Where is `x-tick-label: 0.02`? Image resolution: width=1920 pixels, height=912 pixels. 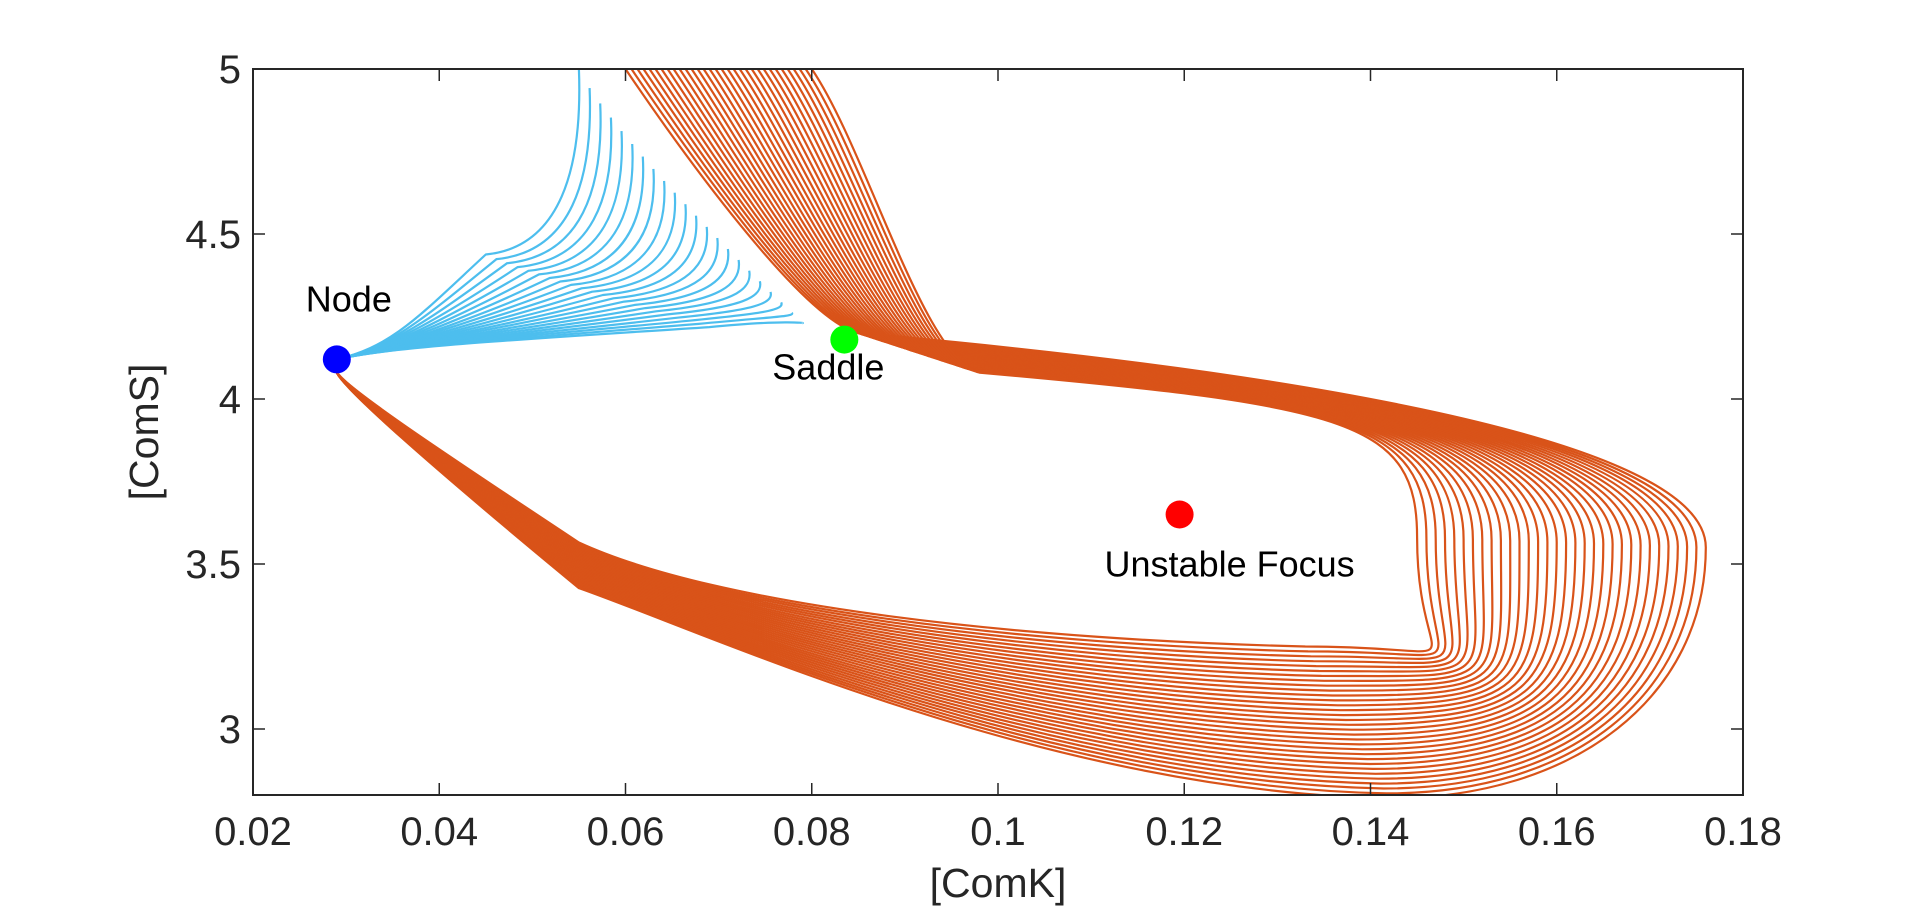
x-tick-label: 0.02 is located at coordinates (253, 832).